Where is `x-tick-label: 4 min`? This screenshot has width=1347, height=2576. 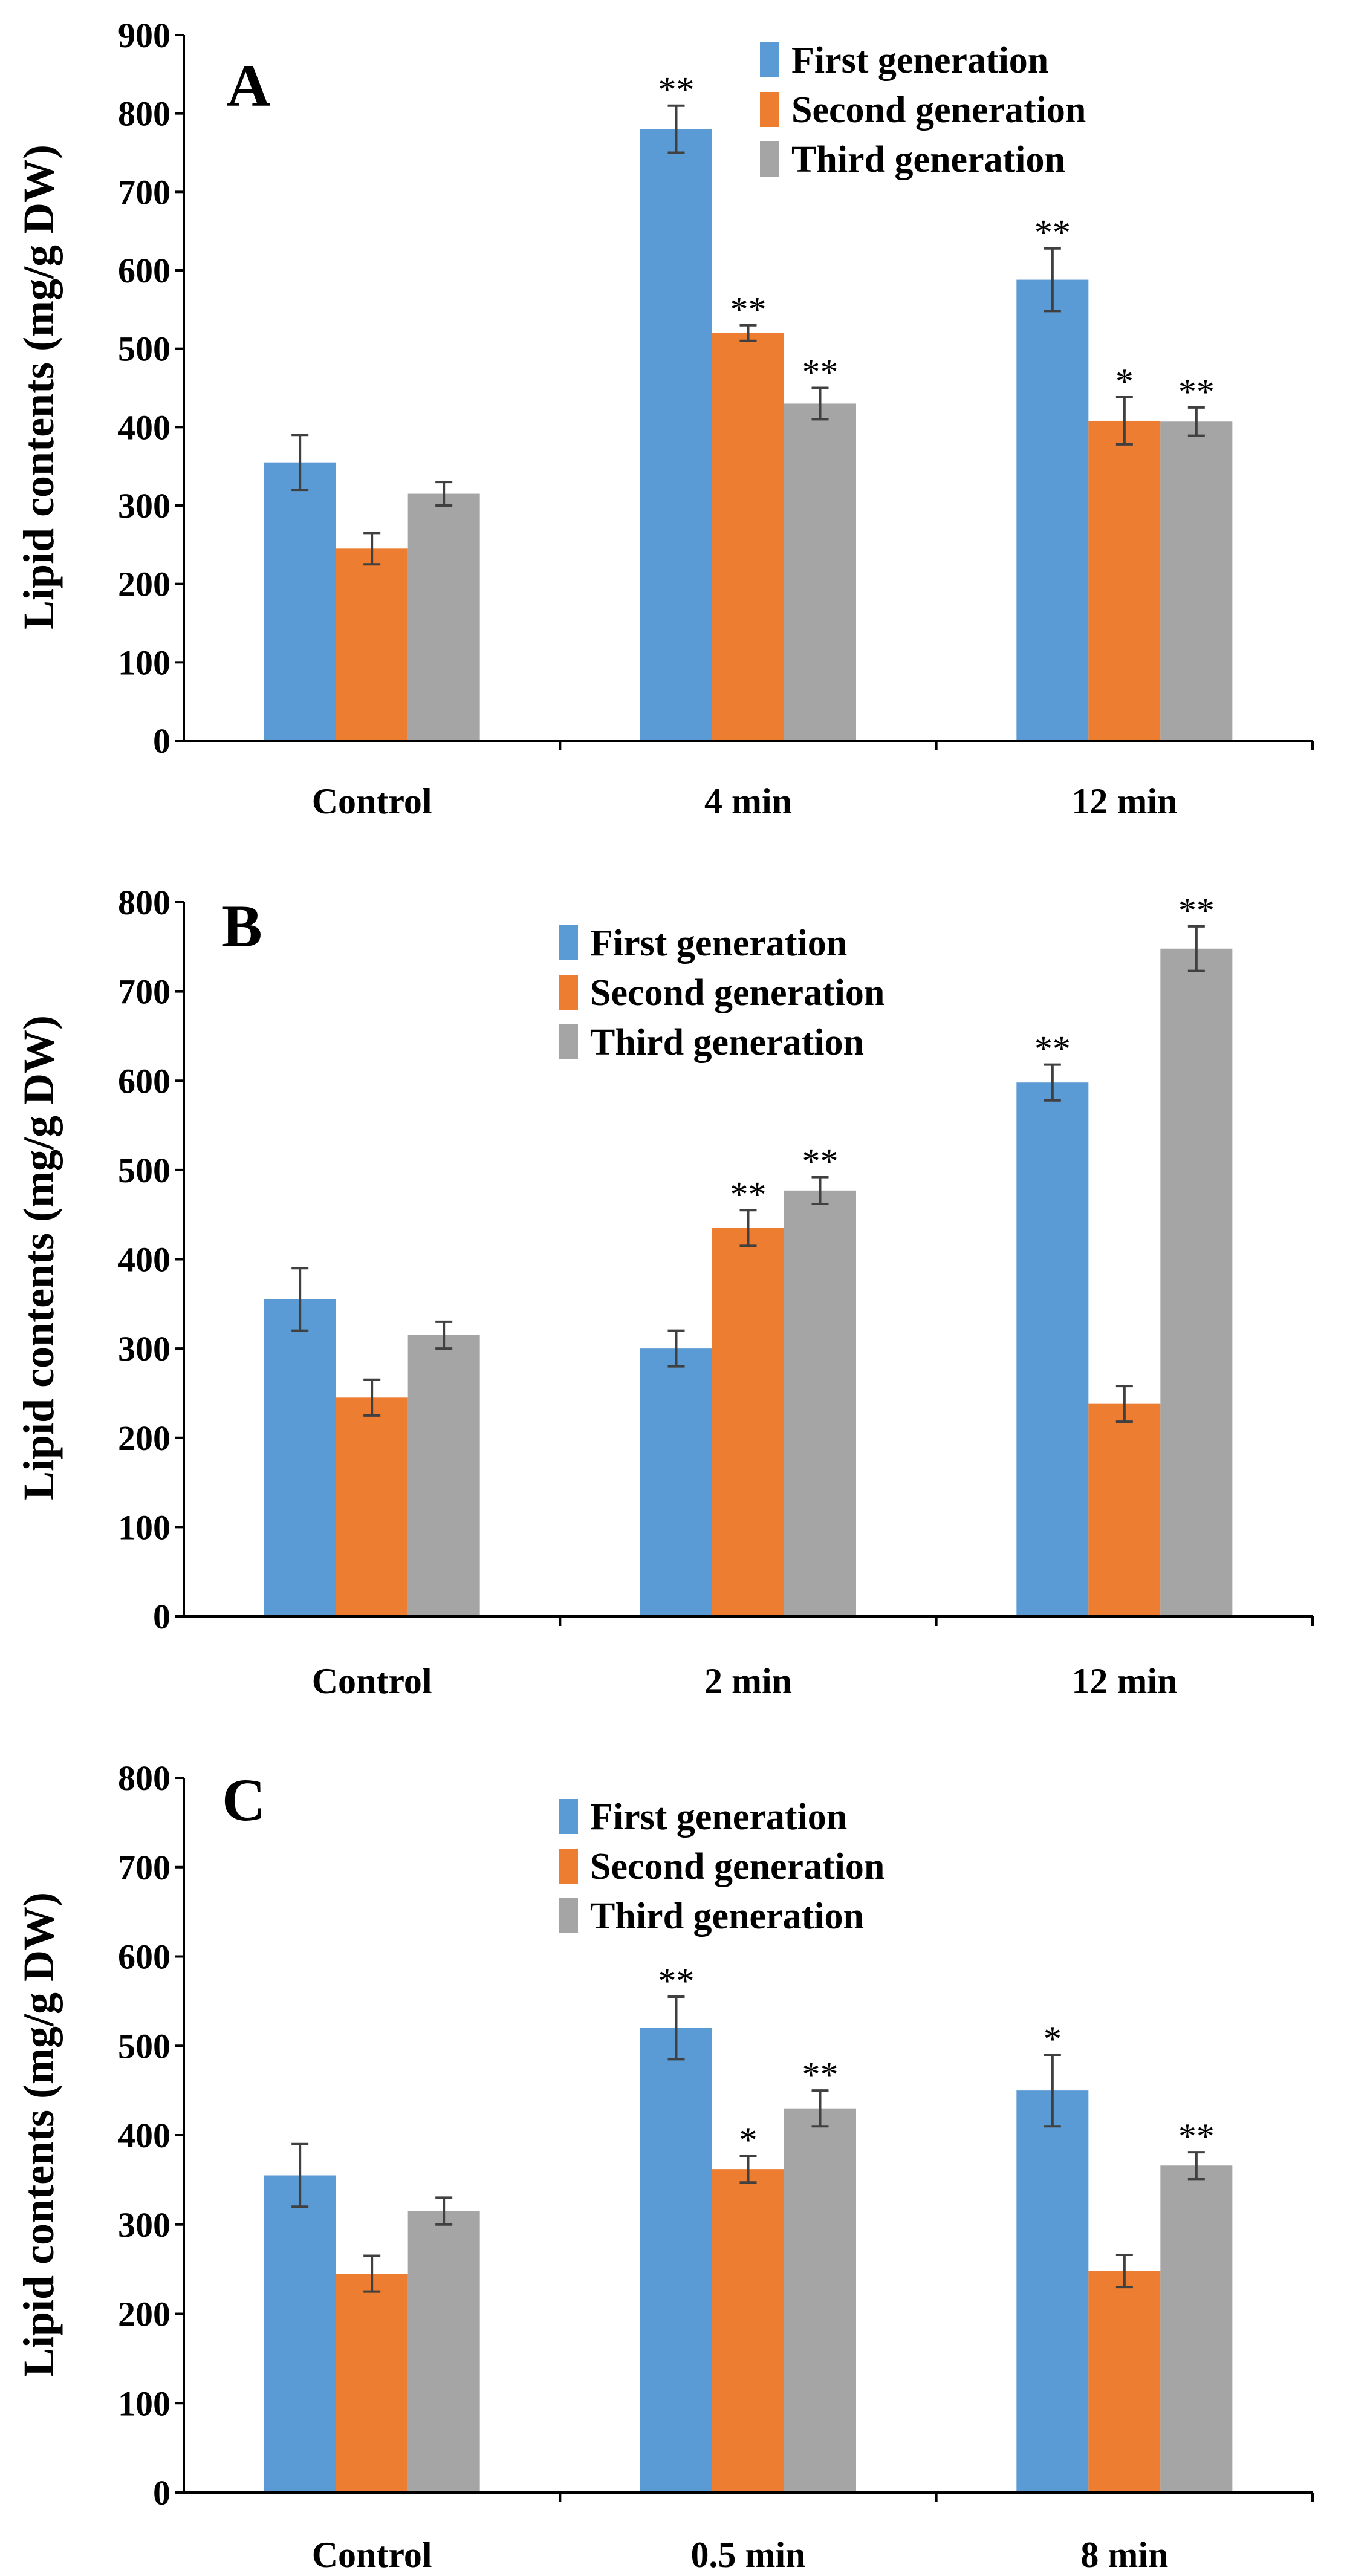 x-tick-label: 4 min is located at coordinates (748, 801).